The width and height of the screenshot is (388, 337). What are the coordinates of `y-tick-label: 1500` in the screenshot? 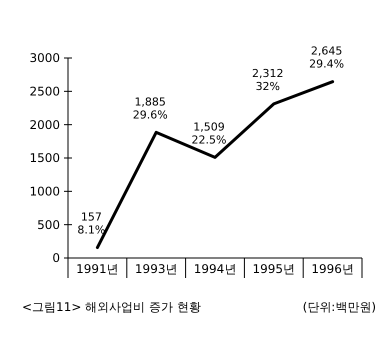 It's located at (44, 158).